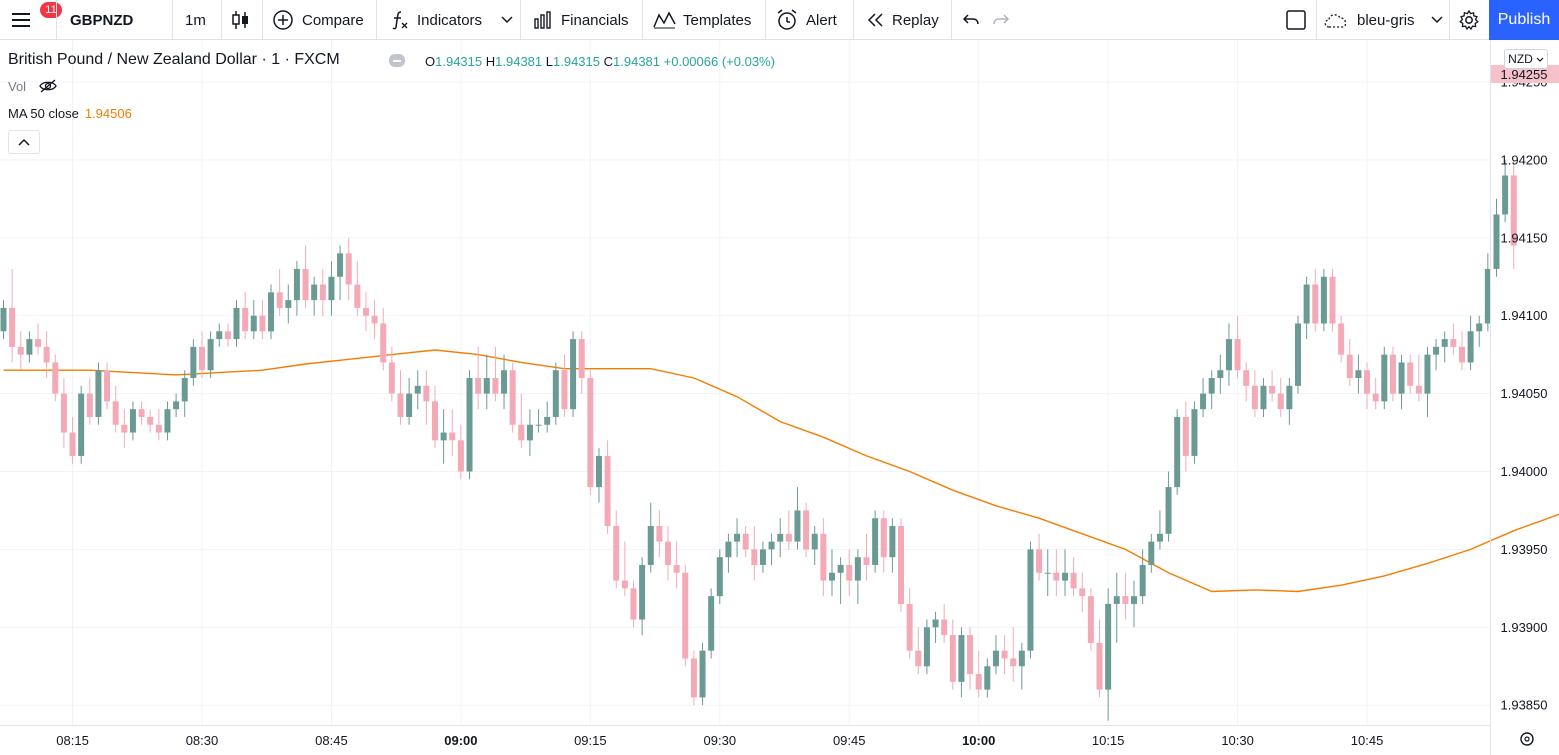  Describe the element at coordinates (971, 20) in the screenshot. I see `undo-button` at that location.